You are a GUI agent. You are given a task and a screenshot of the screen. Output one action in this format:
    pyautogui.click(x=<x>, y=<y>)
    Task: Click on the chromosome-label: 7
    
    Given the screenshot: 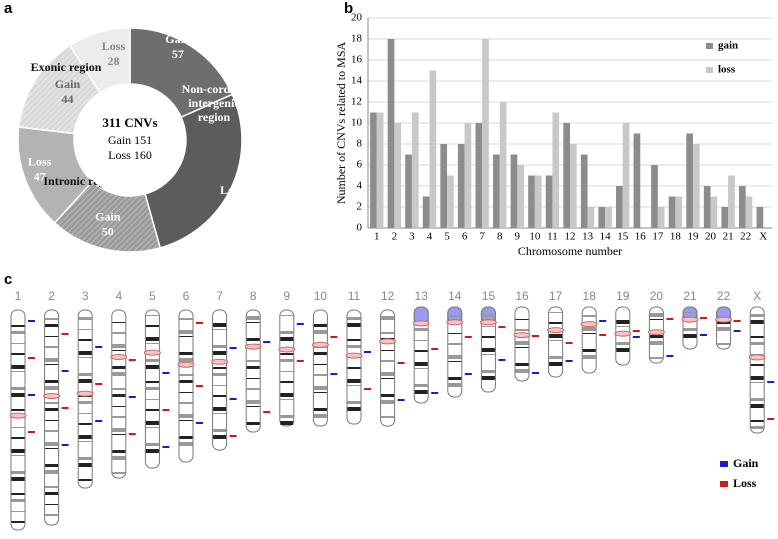 What is the action you would take?
    pyautogui.click(x=219, y=296)
    